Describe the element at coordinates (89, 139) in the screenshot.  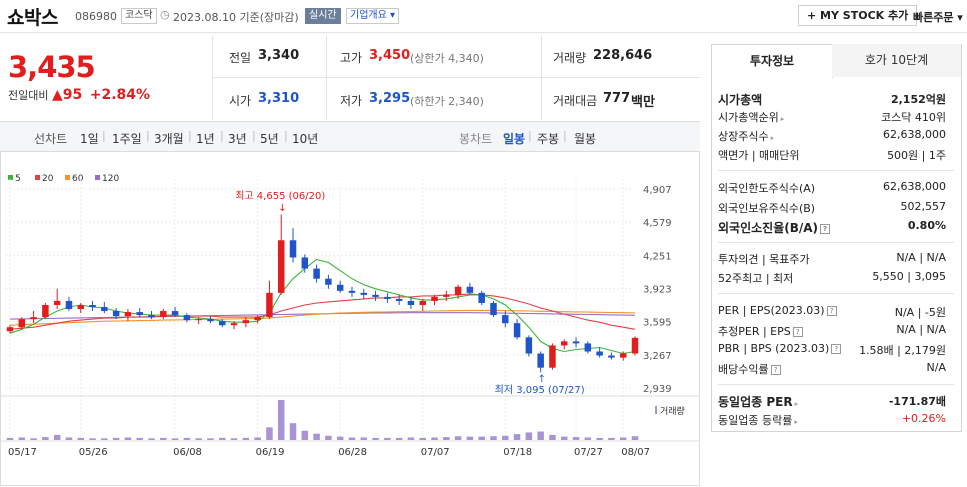
I see `range-1d: 1일` at that location.